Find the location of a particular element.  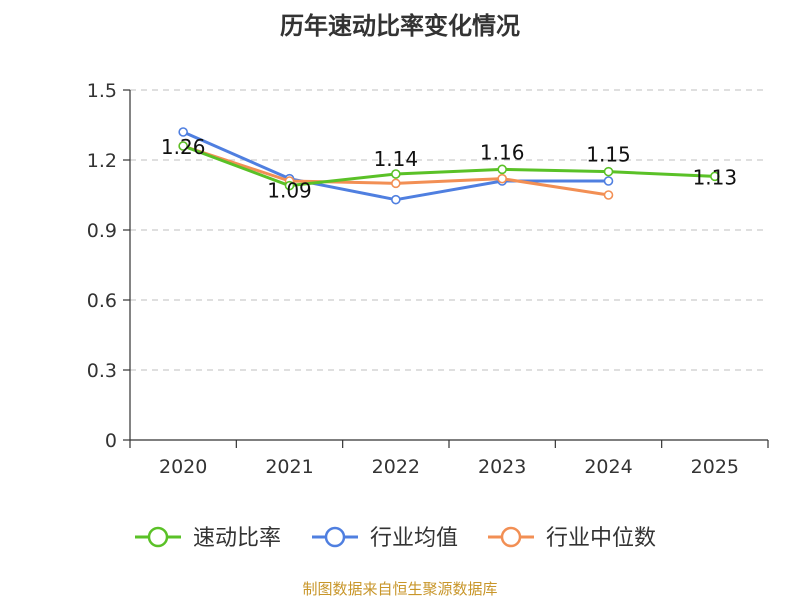

chart-title: 历年速动比率变化情况 is located at coordinates (400, 26).